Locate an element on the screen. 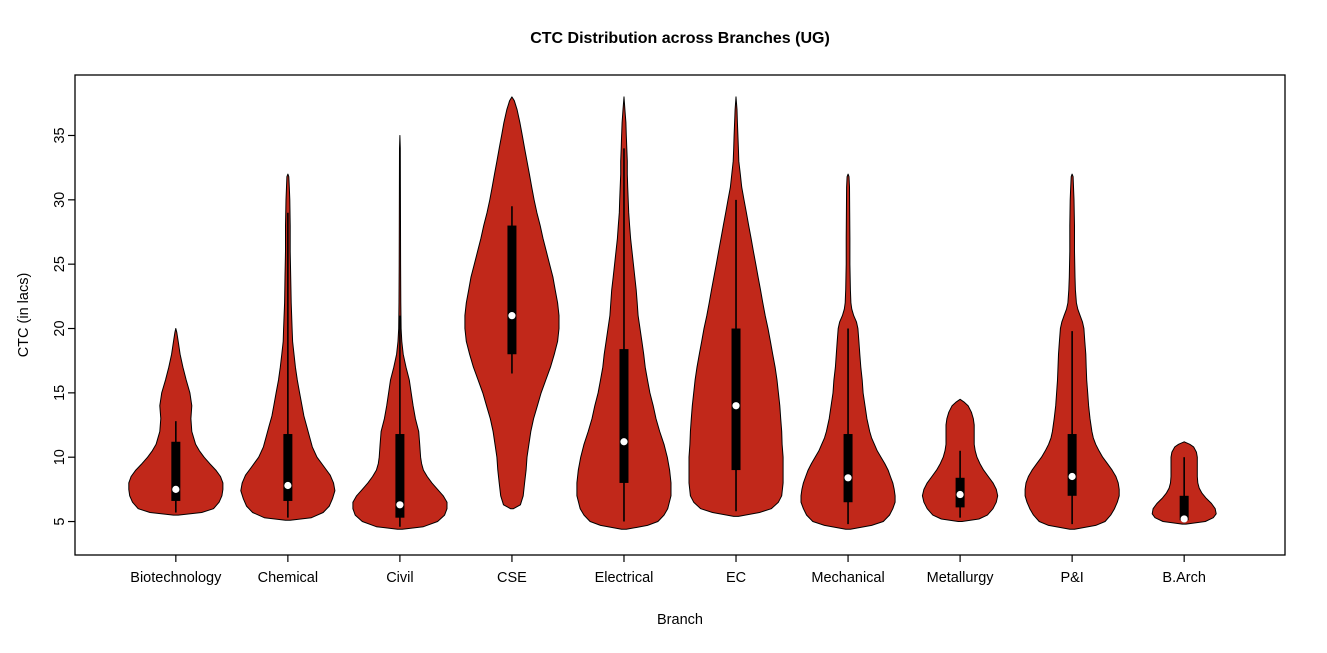 The height and width of the screenshot is (653, 1327). x-tick-label-cse: CSE is located at coordinates (512, 578).